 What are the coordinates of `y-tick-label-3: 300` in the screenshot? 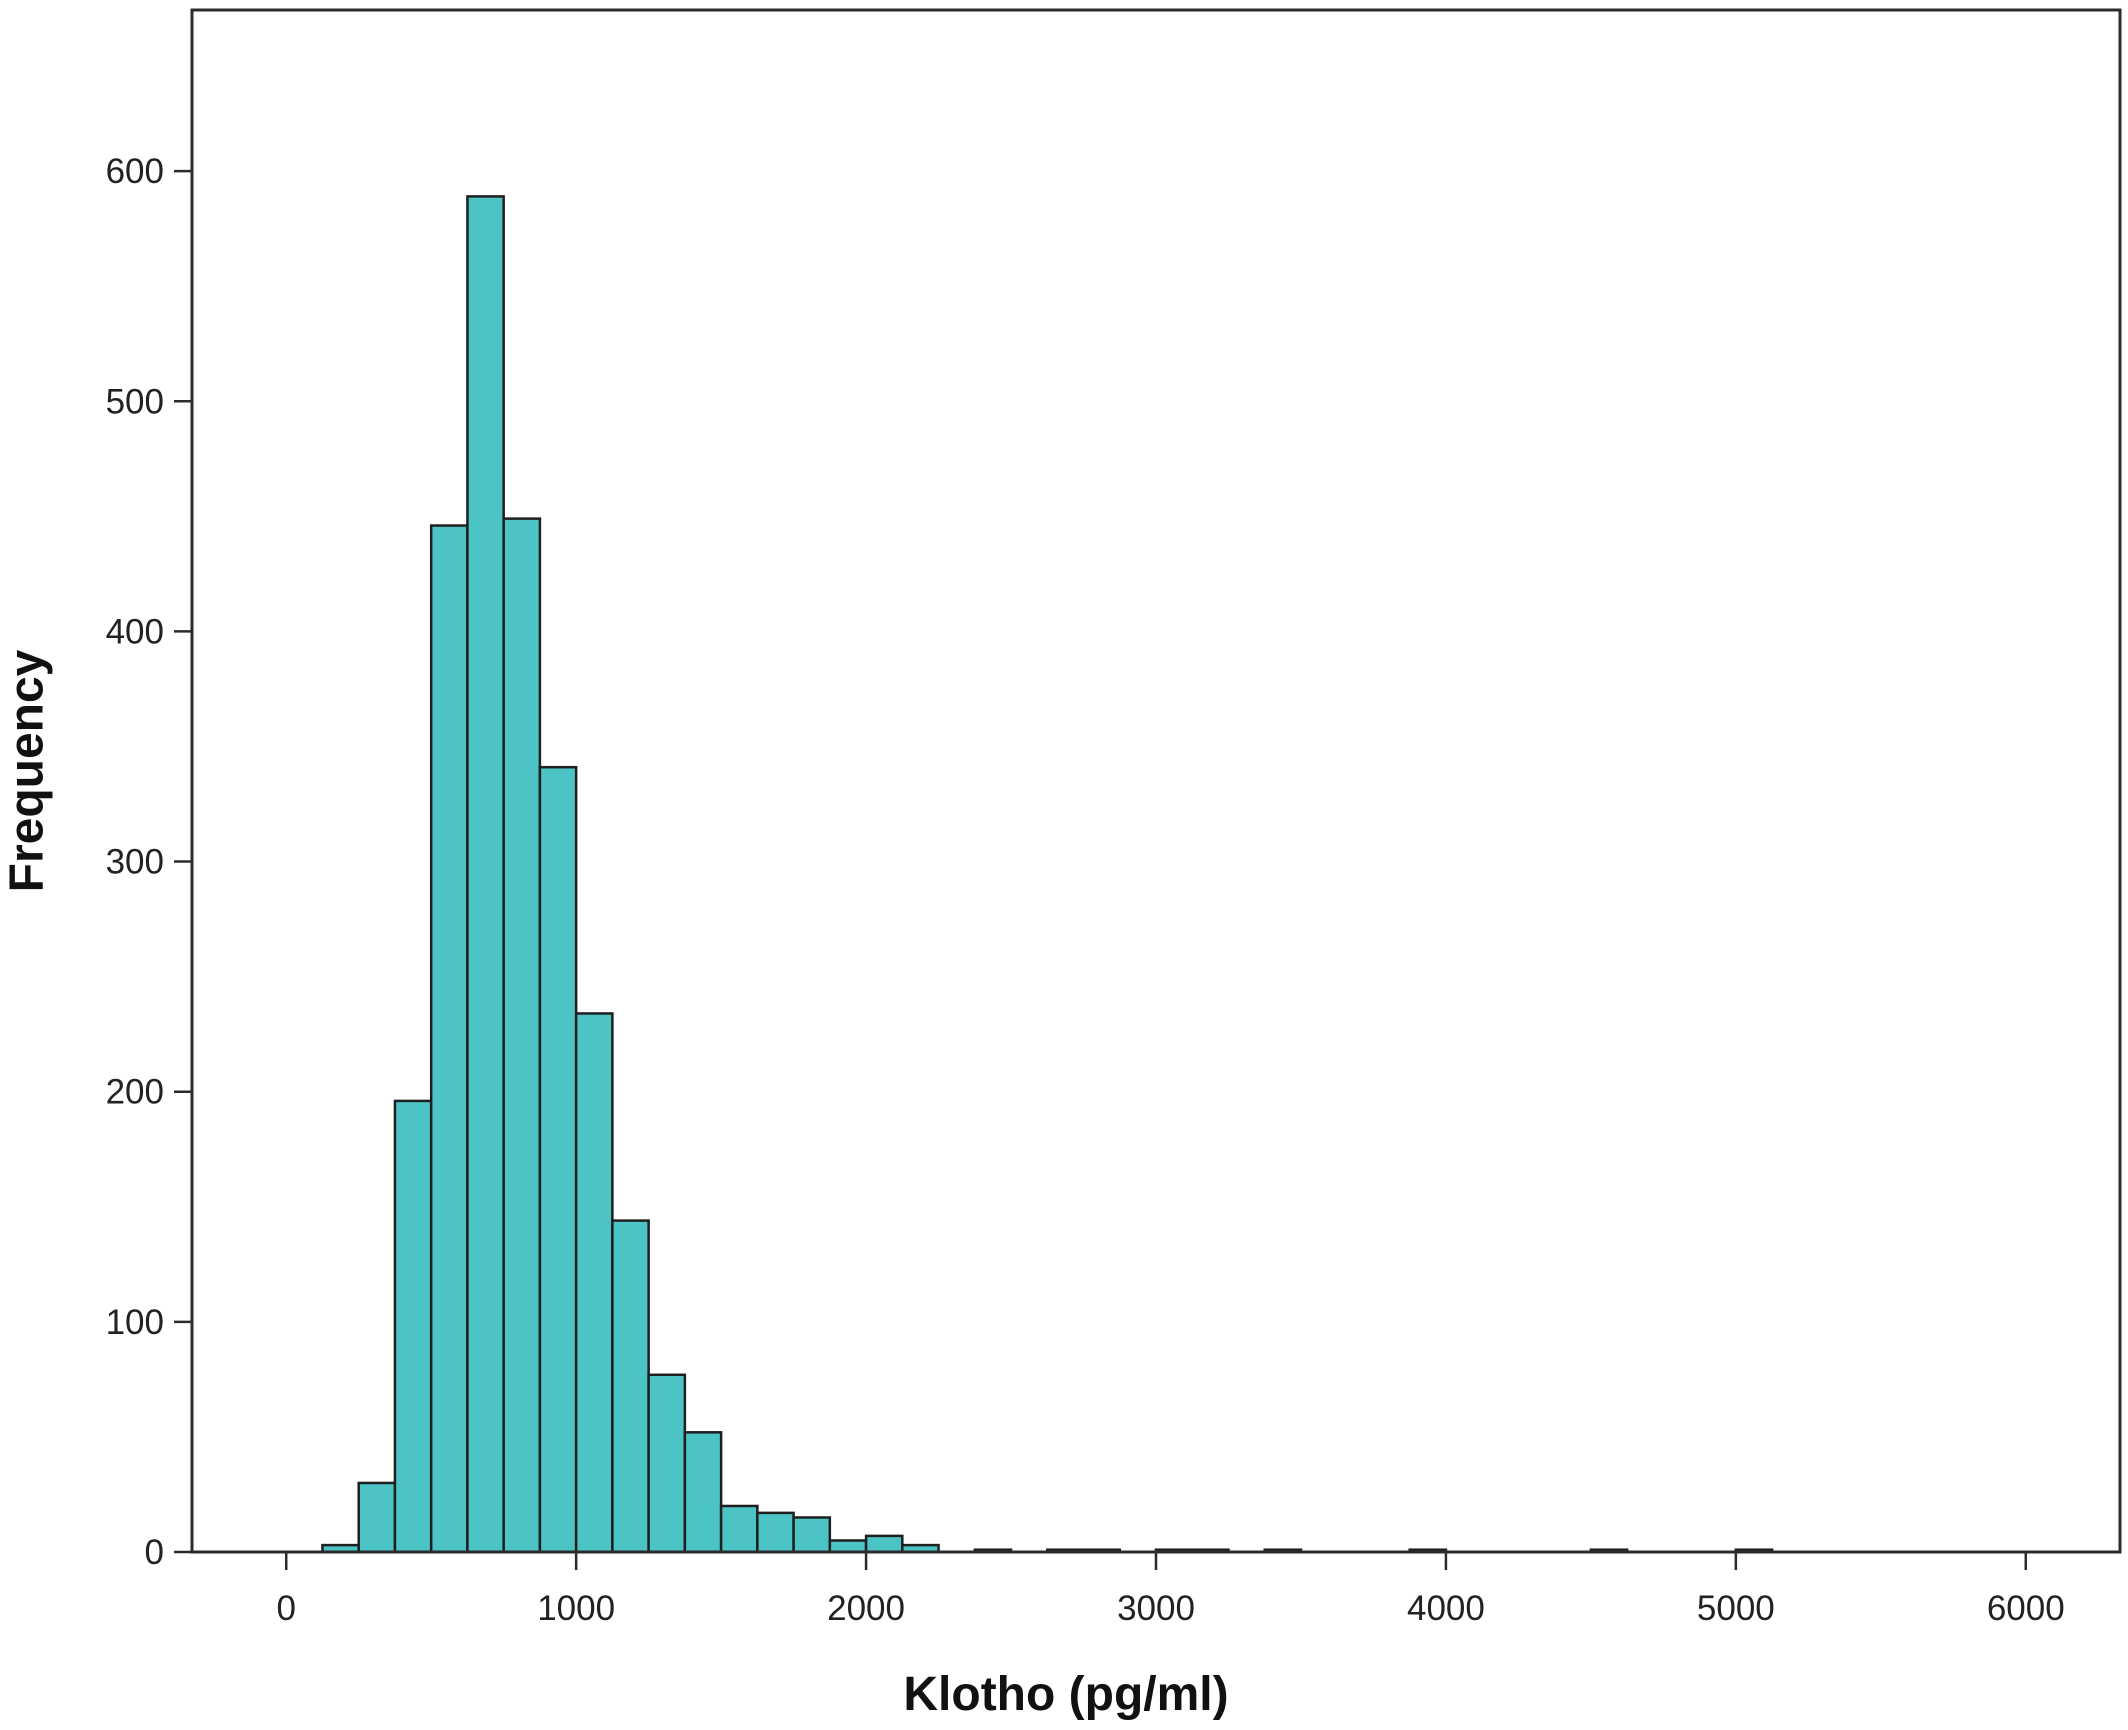 It's located at (135, 862).